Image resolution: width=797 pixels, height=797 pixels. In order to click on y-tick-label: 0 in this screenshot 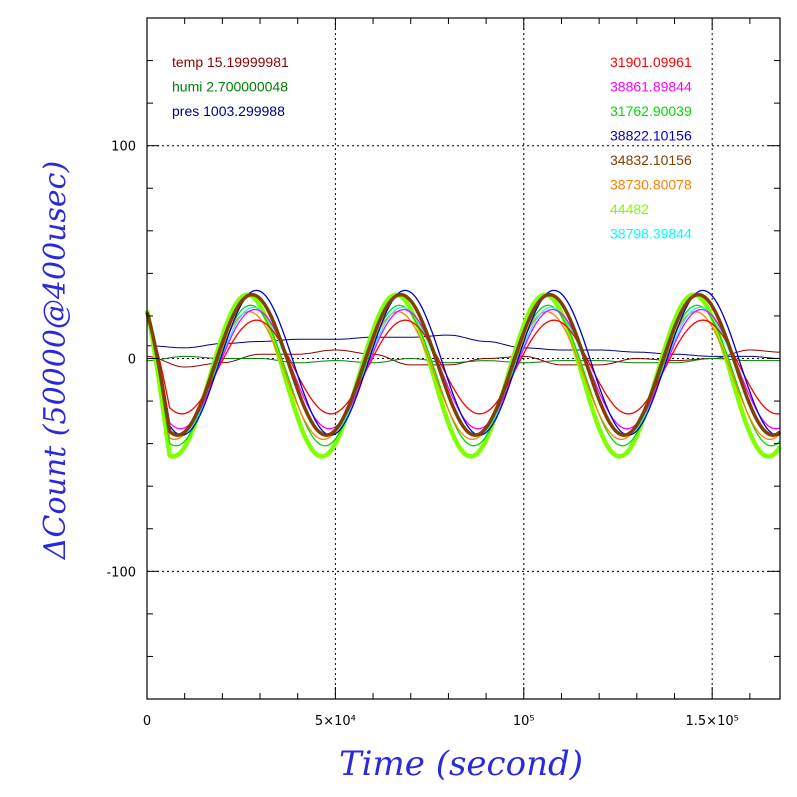, I will do `click(132, 360)`.